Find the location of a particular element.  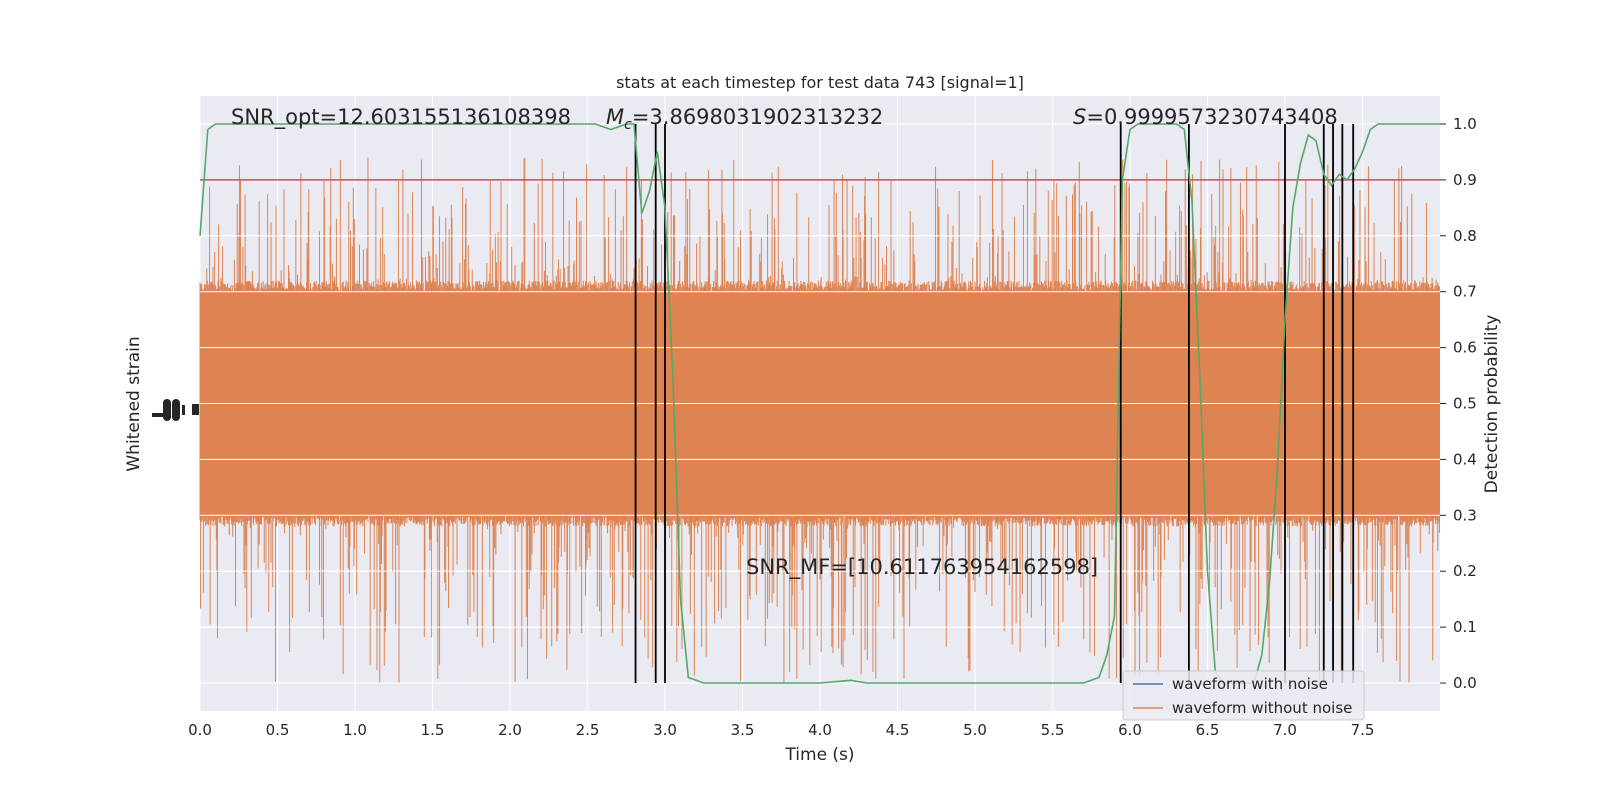

x-tick-label: 6.5 is located at coordinates (1208, 730).